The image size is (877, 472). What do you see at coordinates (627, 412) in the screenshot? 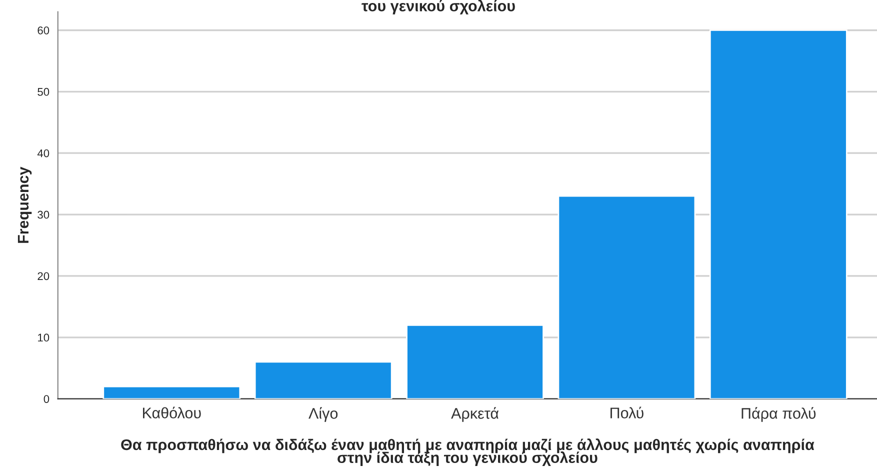
I see `x-tick-label: Πολύ` at bounding box center [627, 412].